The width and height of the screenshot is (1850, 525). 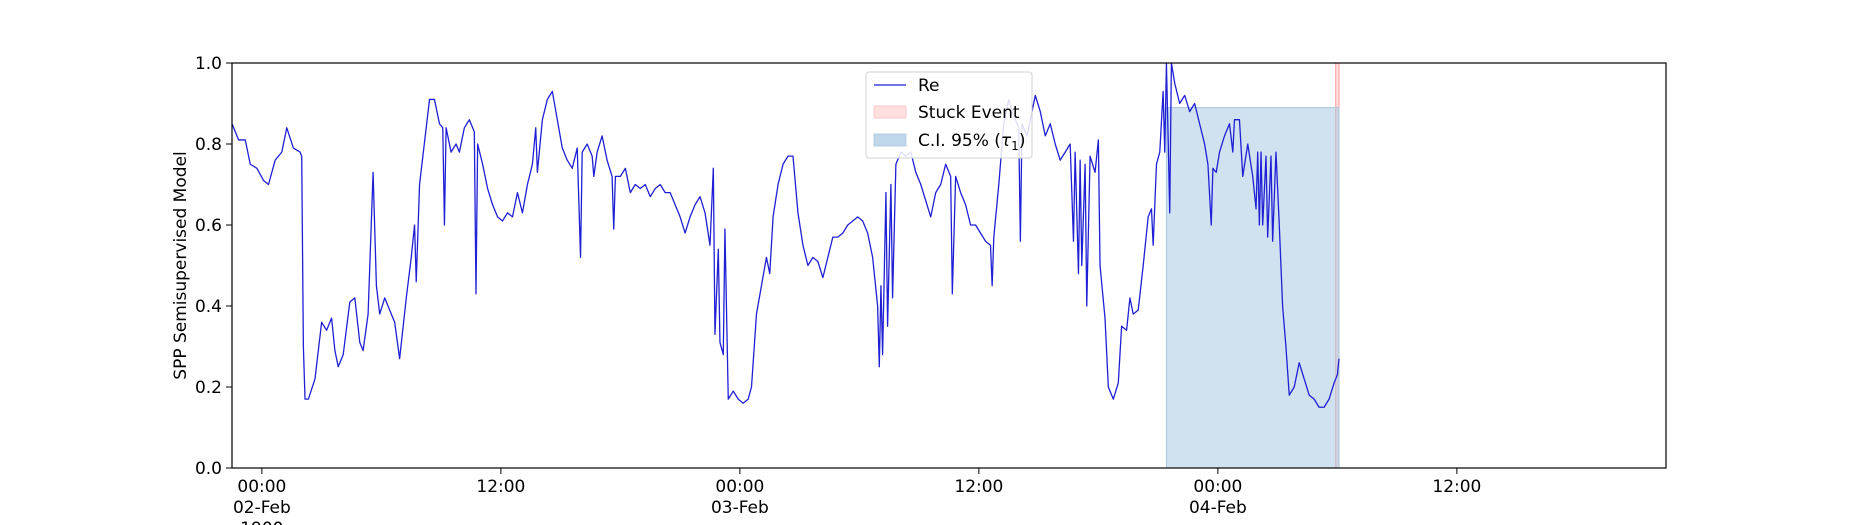 What do you see at coordinates (1252, 288) in the screenshot?
I see `confidence-interval-region` at bounding box center [1252, 288].